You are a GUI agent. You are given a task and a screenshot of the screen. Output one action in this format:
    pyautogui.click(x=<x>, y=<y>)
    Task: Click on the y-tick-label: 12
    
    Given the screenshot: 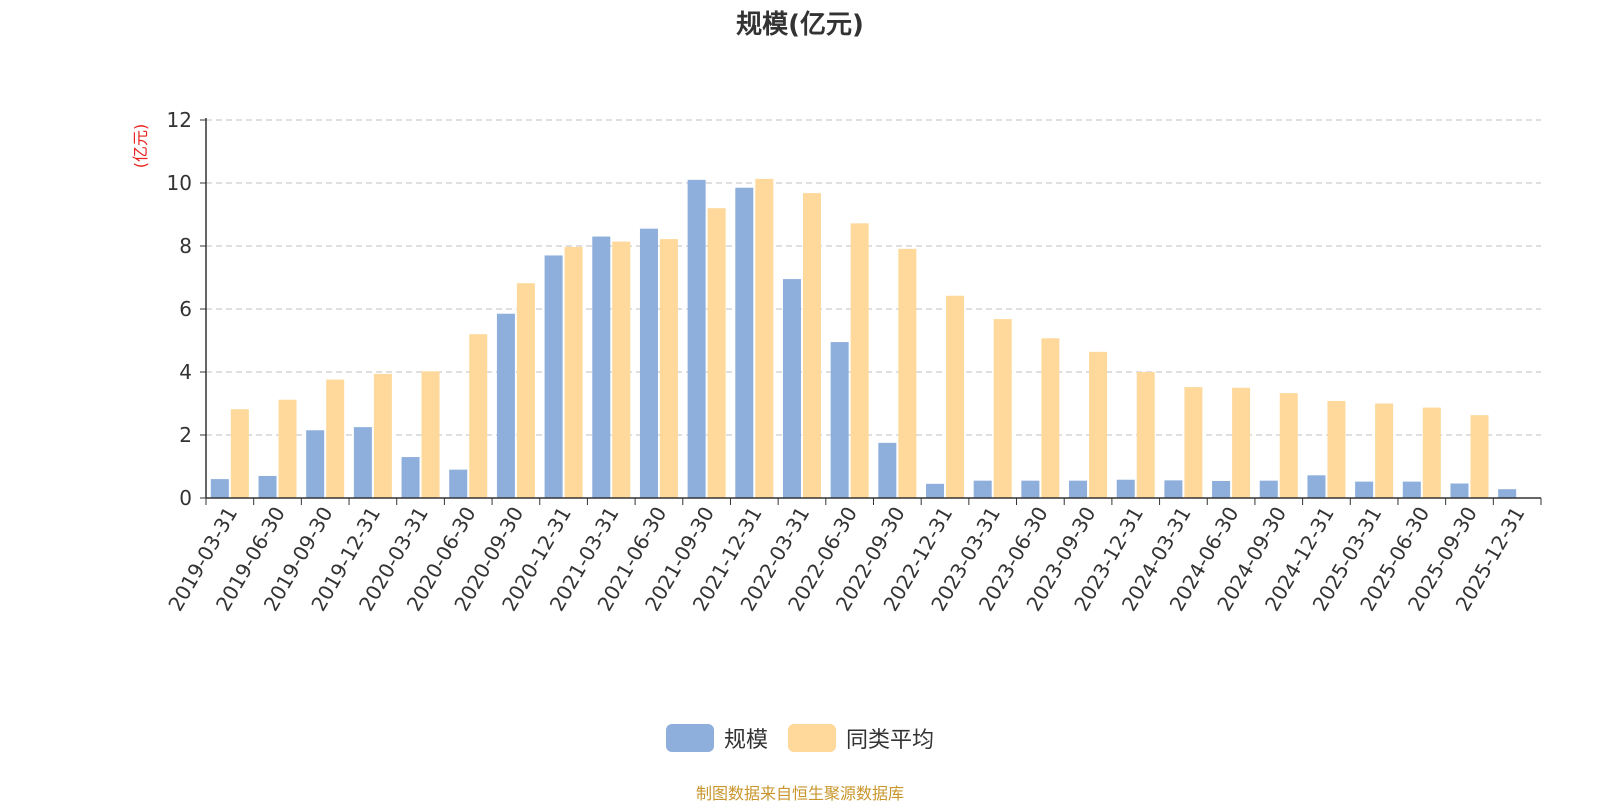 What is the action you would take?
    pyautogui.click(x=179, y=120)
    